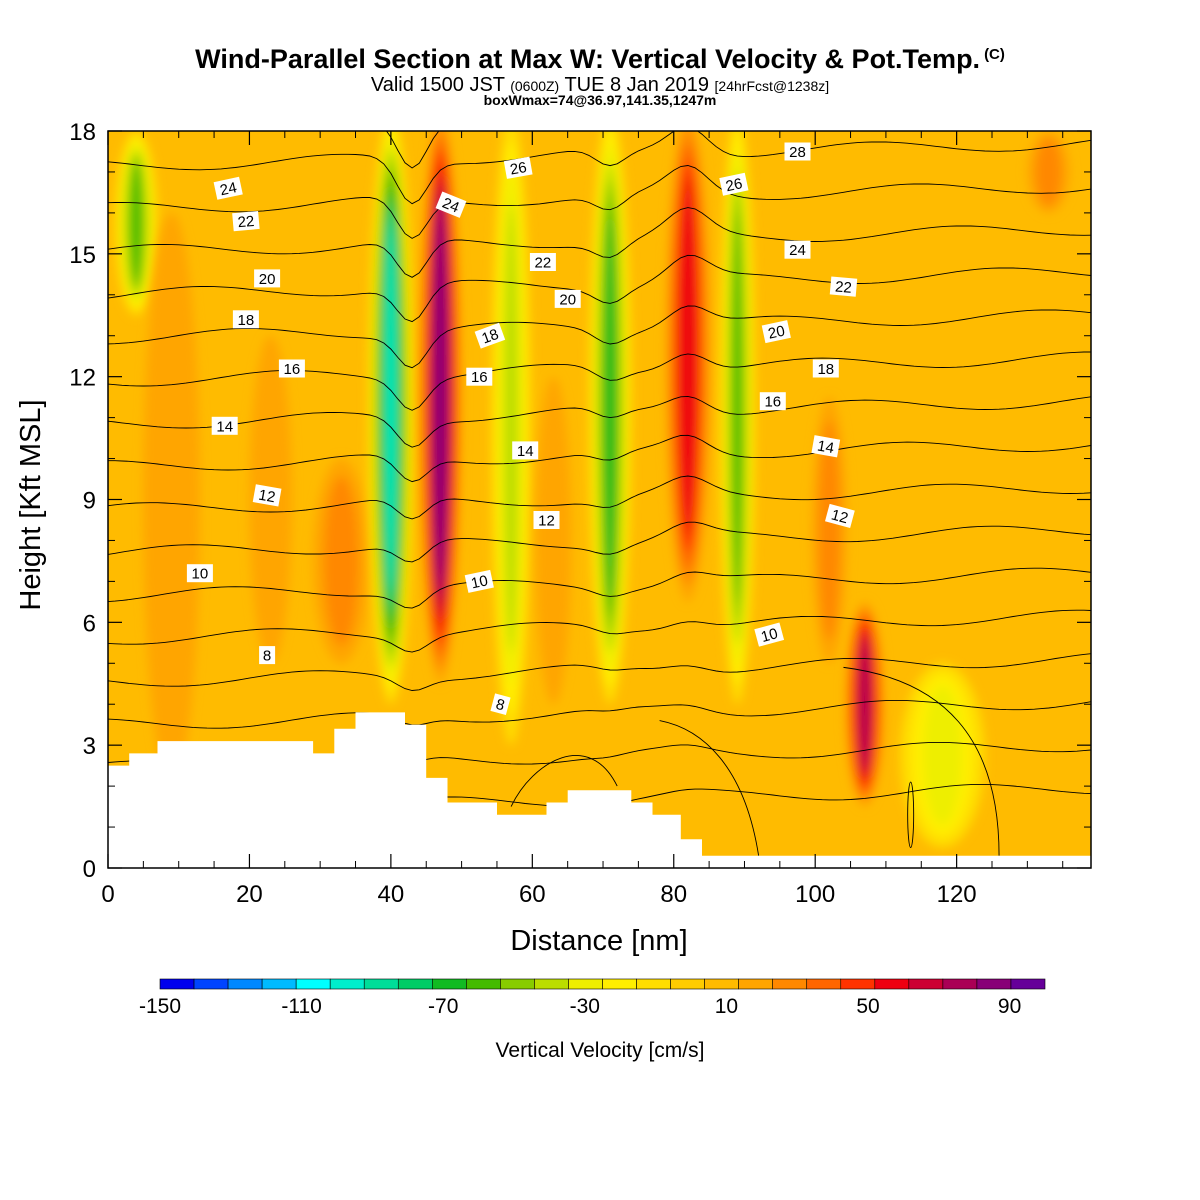 This screenshot has width=1200, height=1200. I want to click on x-tick-label: 100, so click(815, 894).